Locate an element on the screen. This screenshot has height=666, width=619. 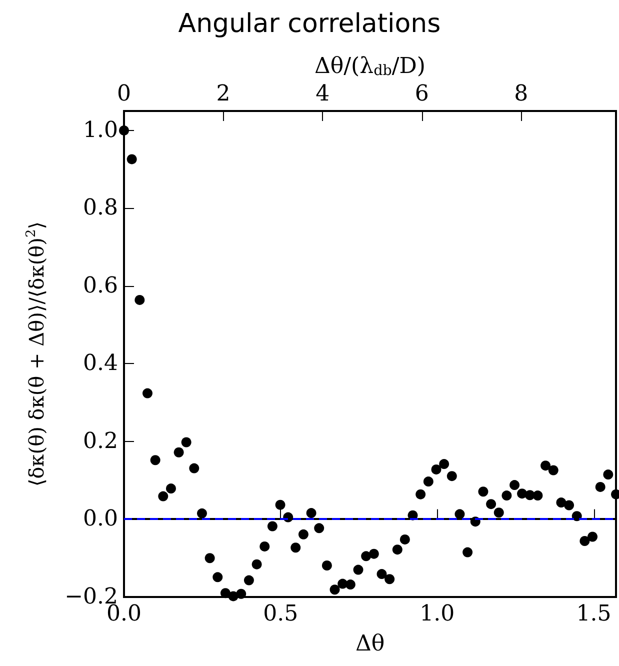
x-axis-title: Δθ is located at coordinates (370, 644).